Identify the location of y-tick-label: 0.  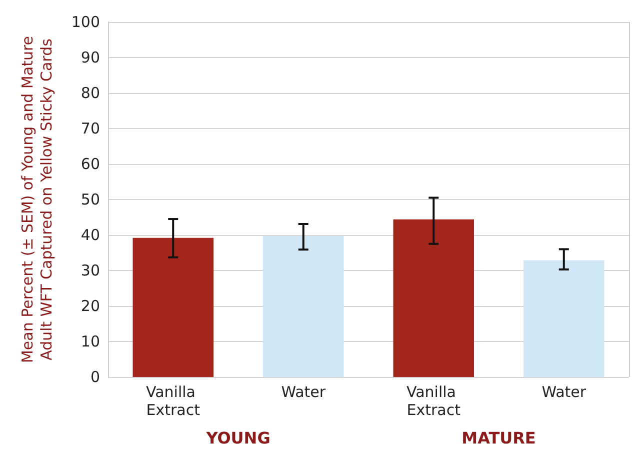
(95, 377).